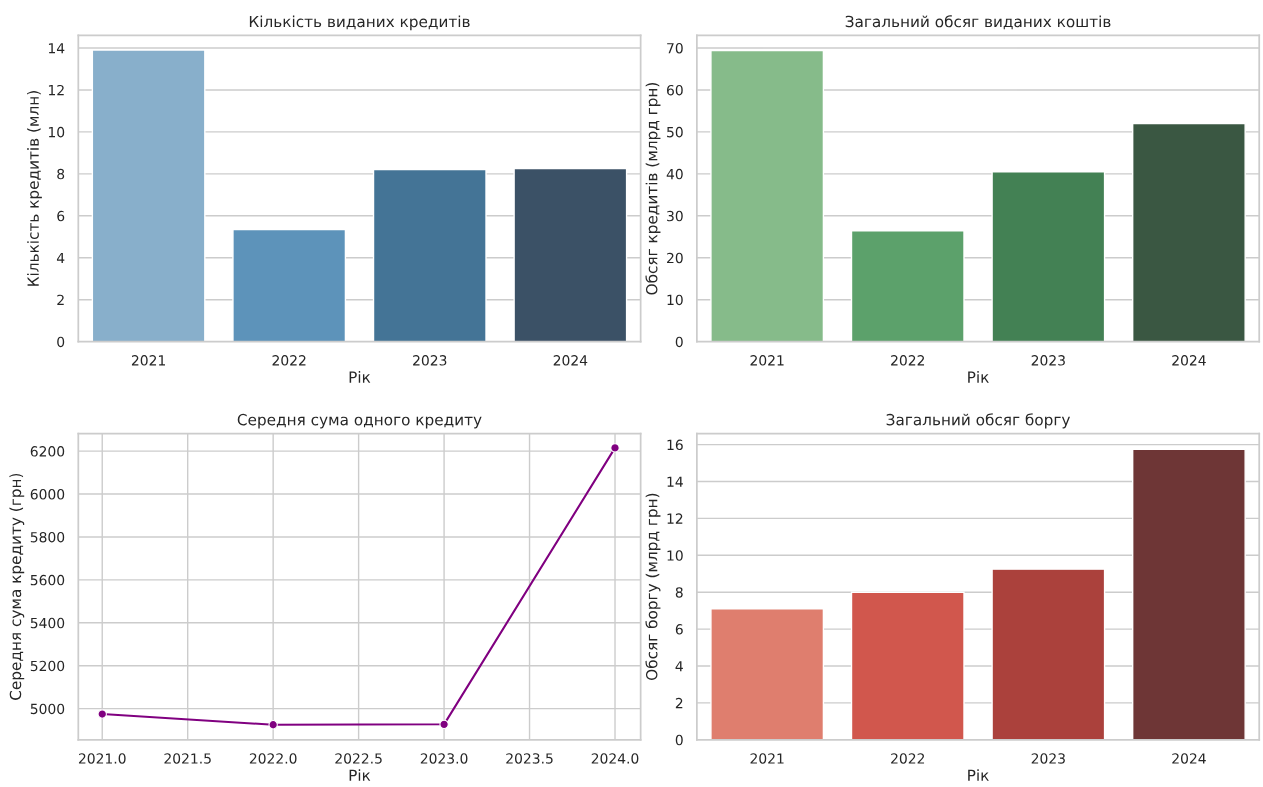 Image resolution: width=1263 pixels, height=787 pixels. Describe the element at coordinates (675, 216) in the screenshot. I see `y-tick-label: 30` at that location.